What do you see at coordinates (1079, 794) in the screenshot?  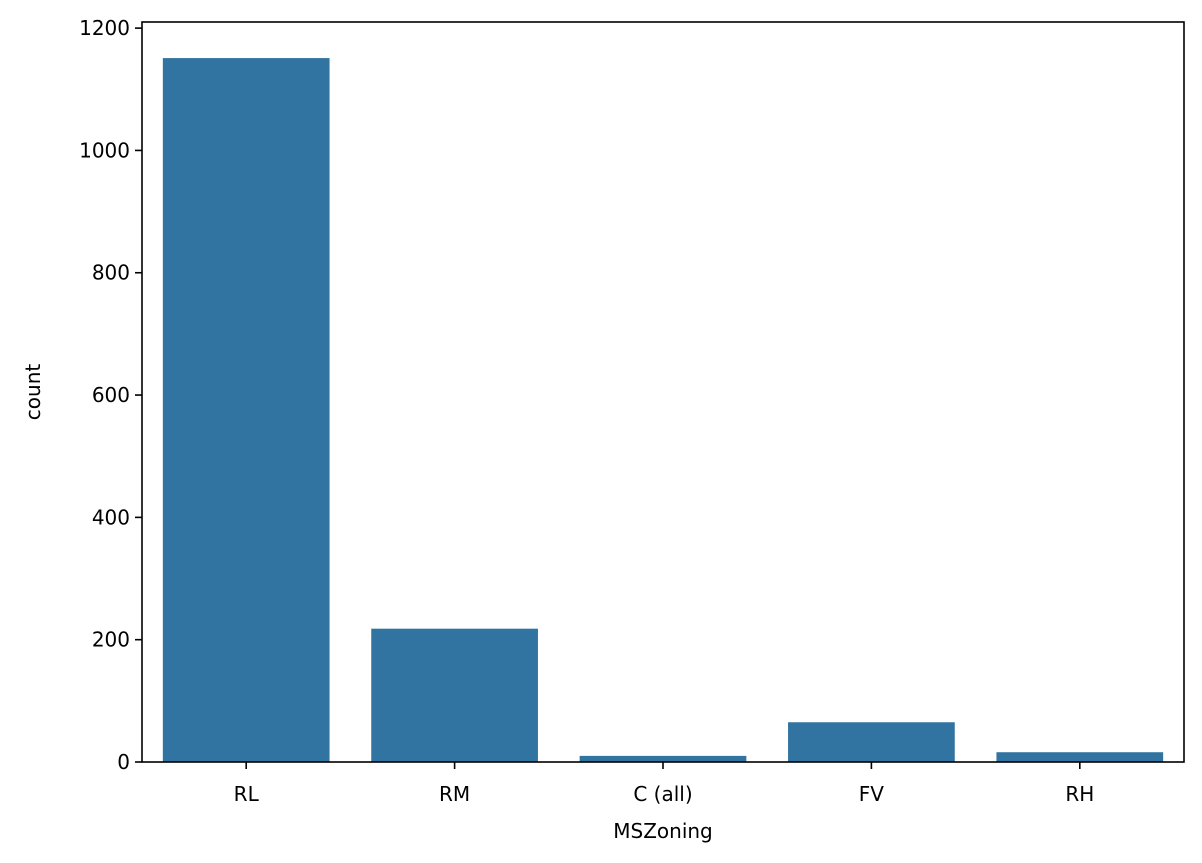 I see `x-tick-label: RH` at bounding box center [1079, 794].